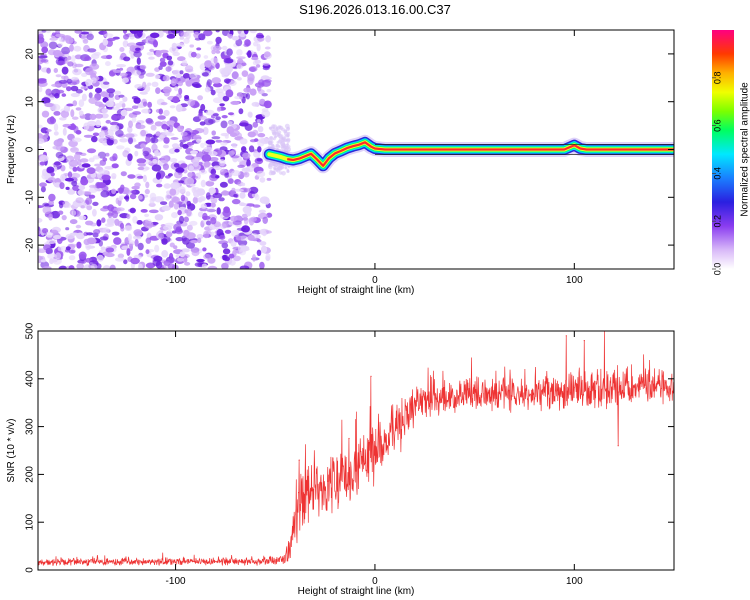 The image size is (750, 600). What do you see at coordinates (723, 149) in the screenshot?
I see `colorbar-gradient` at bounding box center [723, 149].